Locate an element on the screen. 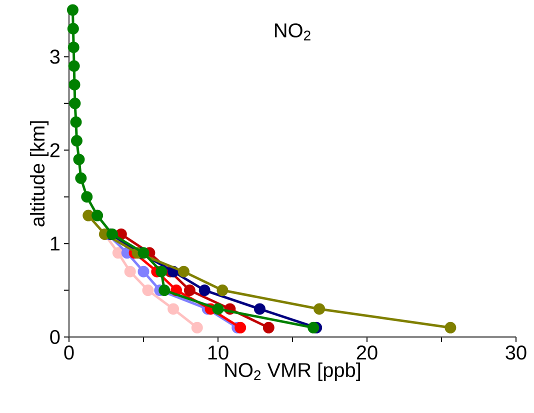  y-tick-label: 1 is located at coordinates (55, 243).